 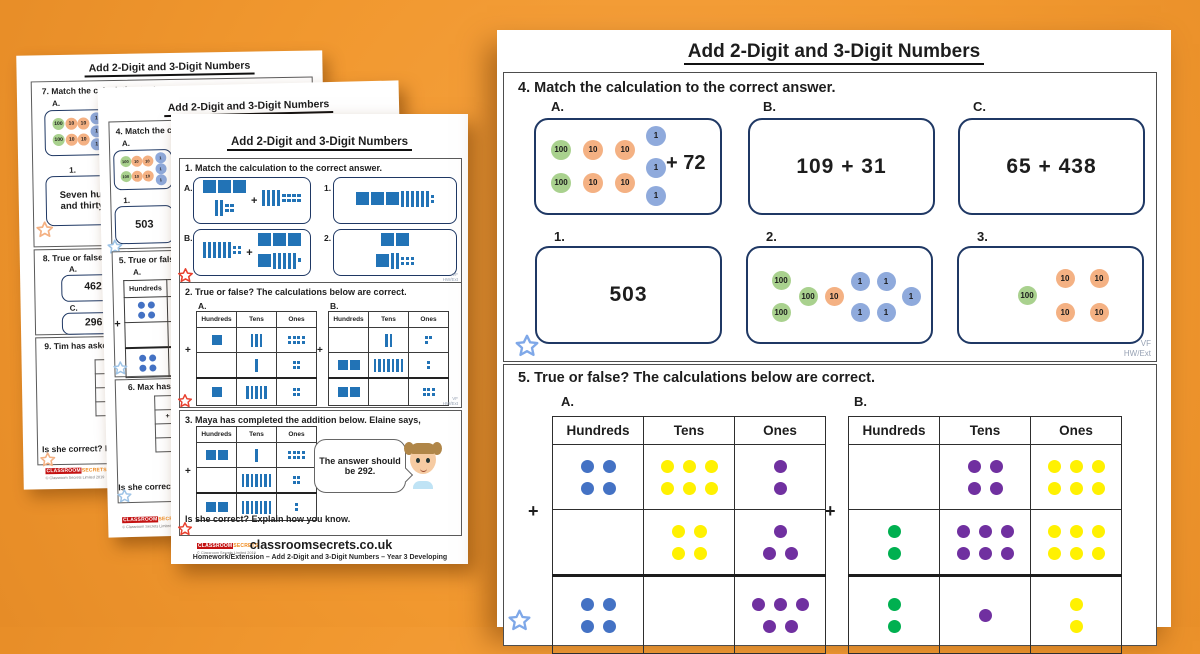 I want to click on label-3: 3., so click(x=982, y=236).